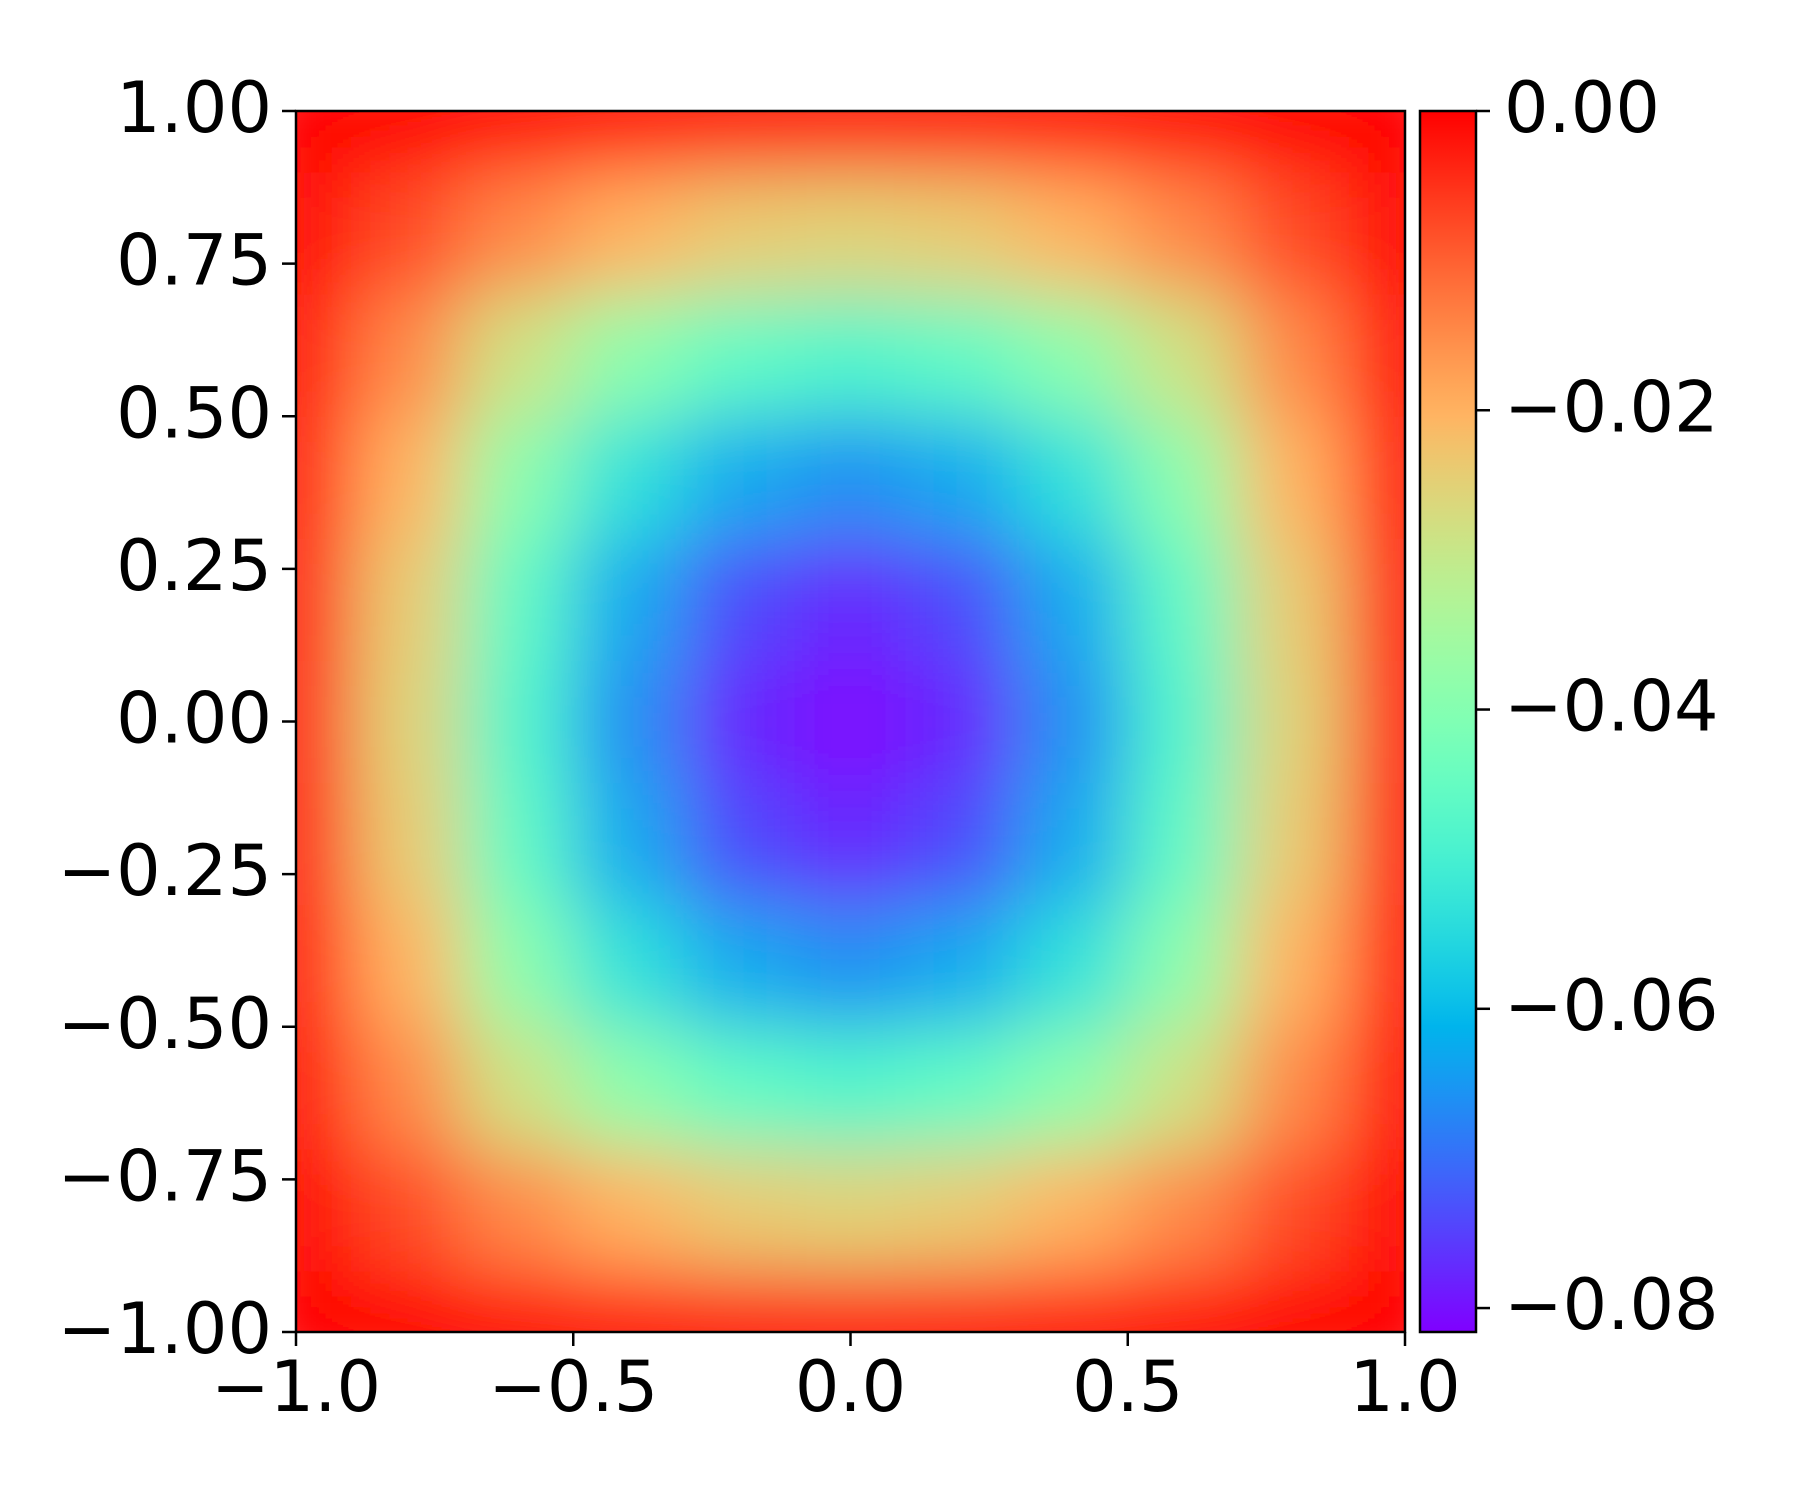 This screenshot has height=1500, width=1800. What do you see at coordinates (194, 719) in the screenshot?
I see `y-tick-label: 0.00` at bounding box center [194, 719].